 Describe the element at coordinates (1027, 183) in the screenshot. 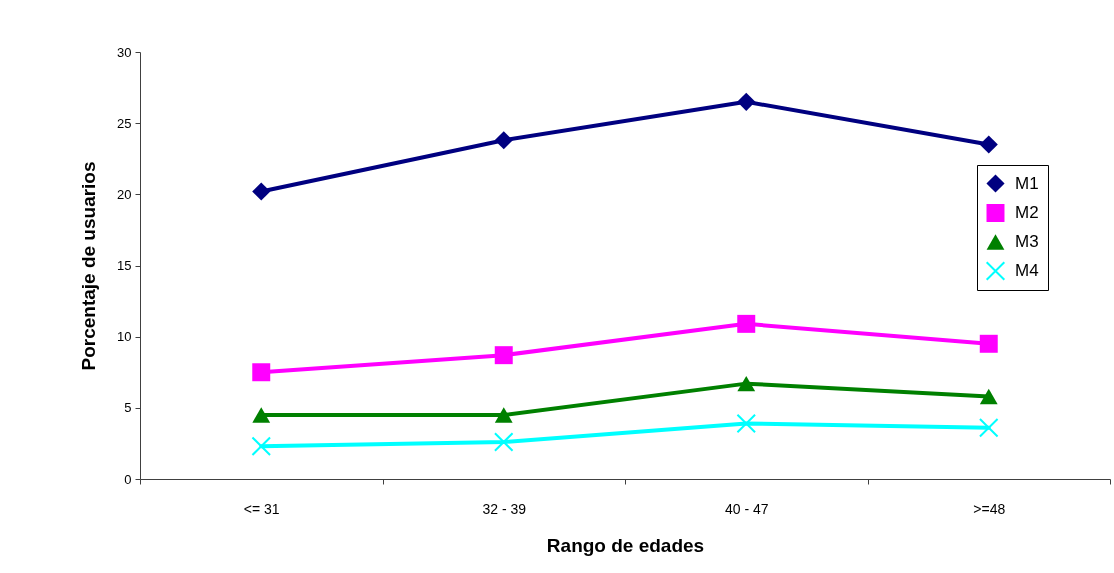

I see `legend-label: M1` at that location.